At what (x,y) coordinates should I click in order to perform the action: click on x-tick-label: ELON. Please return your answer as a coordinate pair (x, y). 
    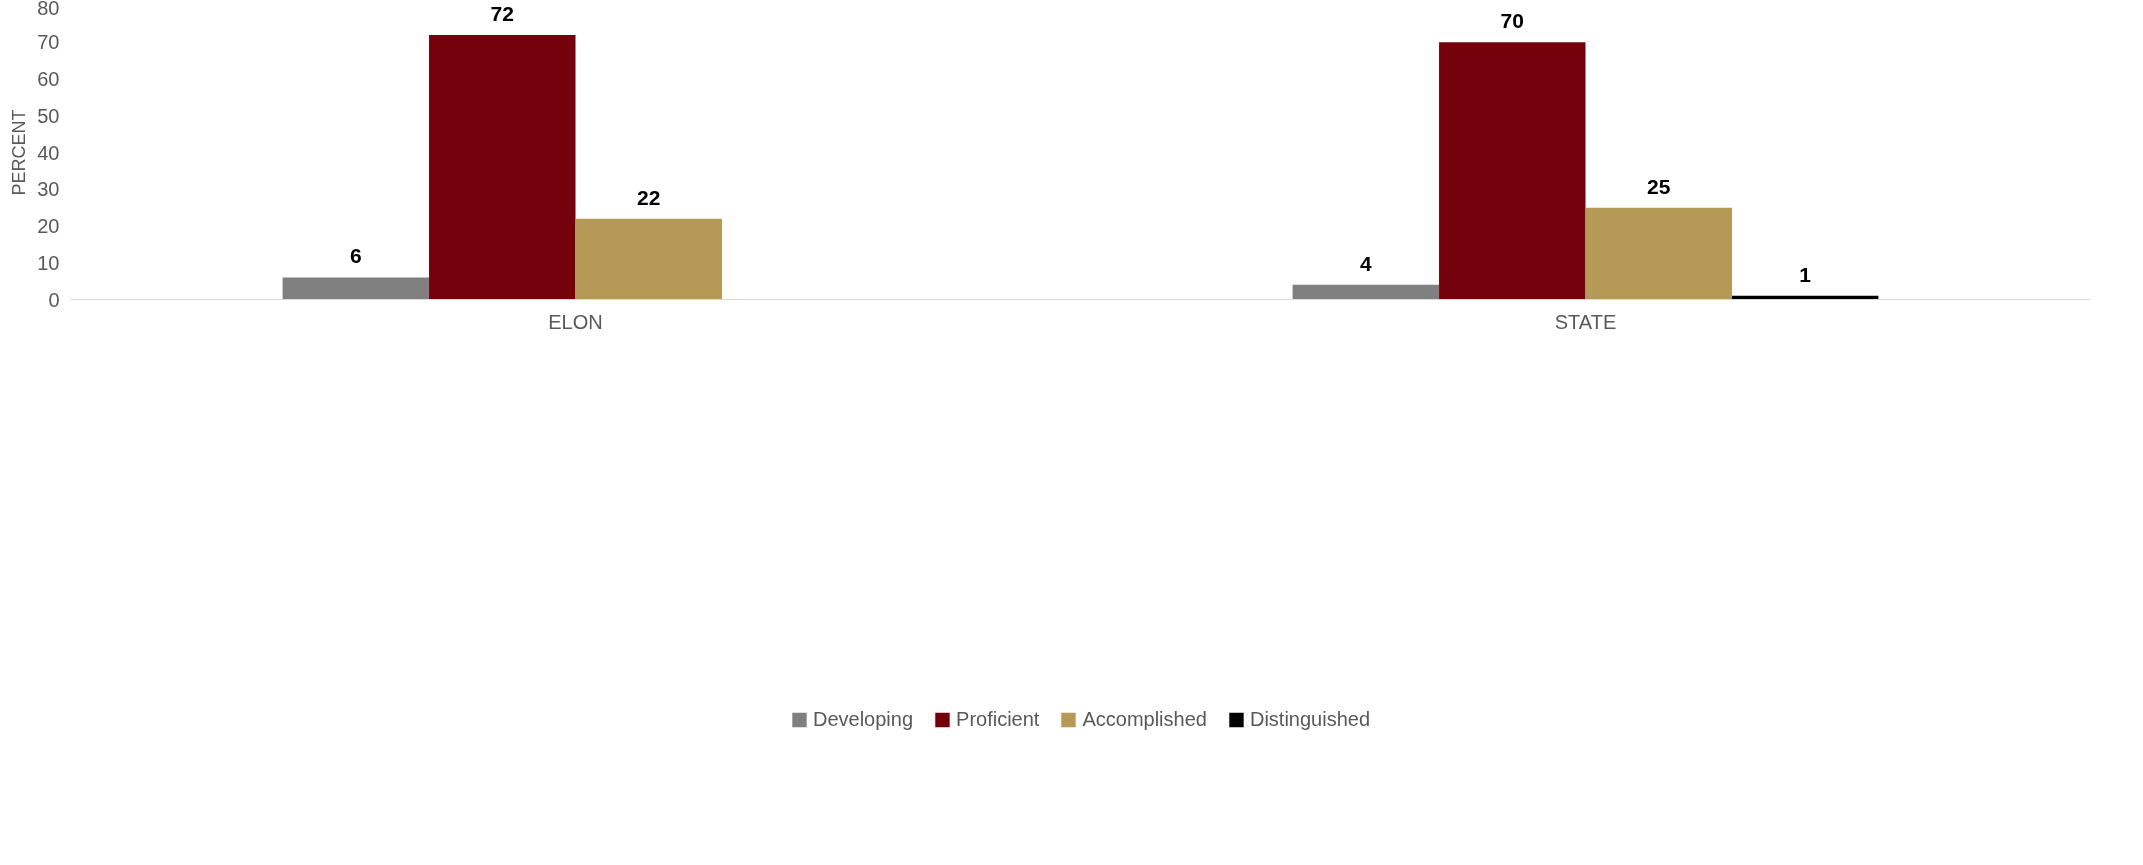
    Looking at the image, I should click on (575, 321).